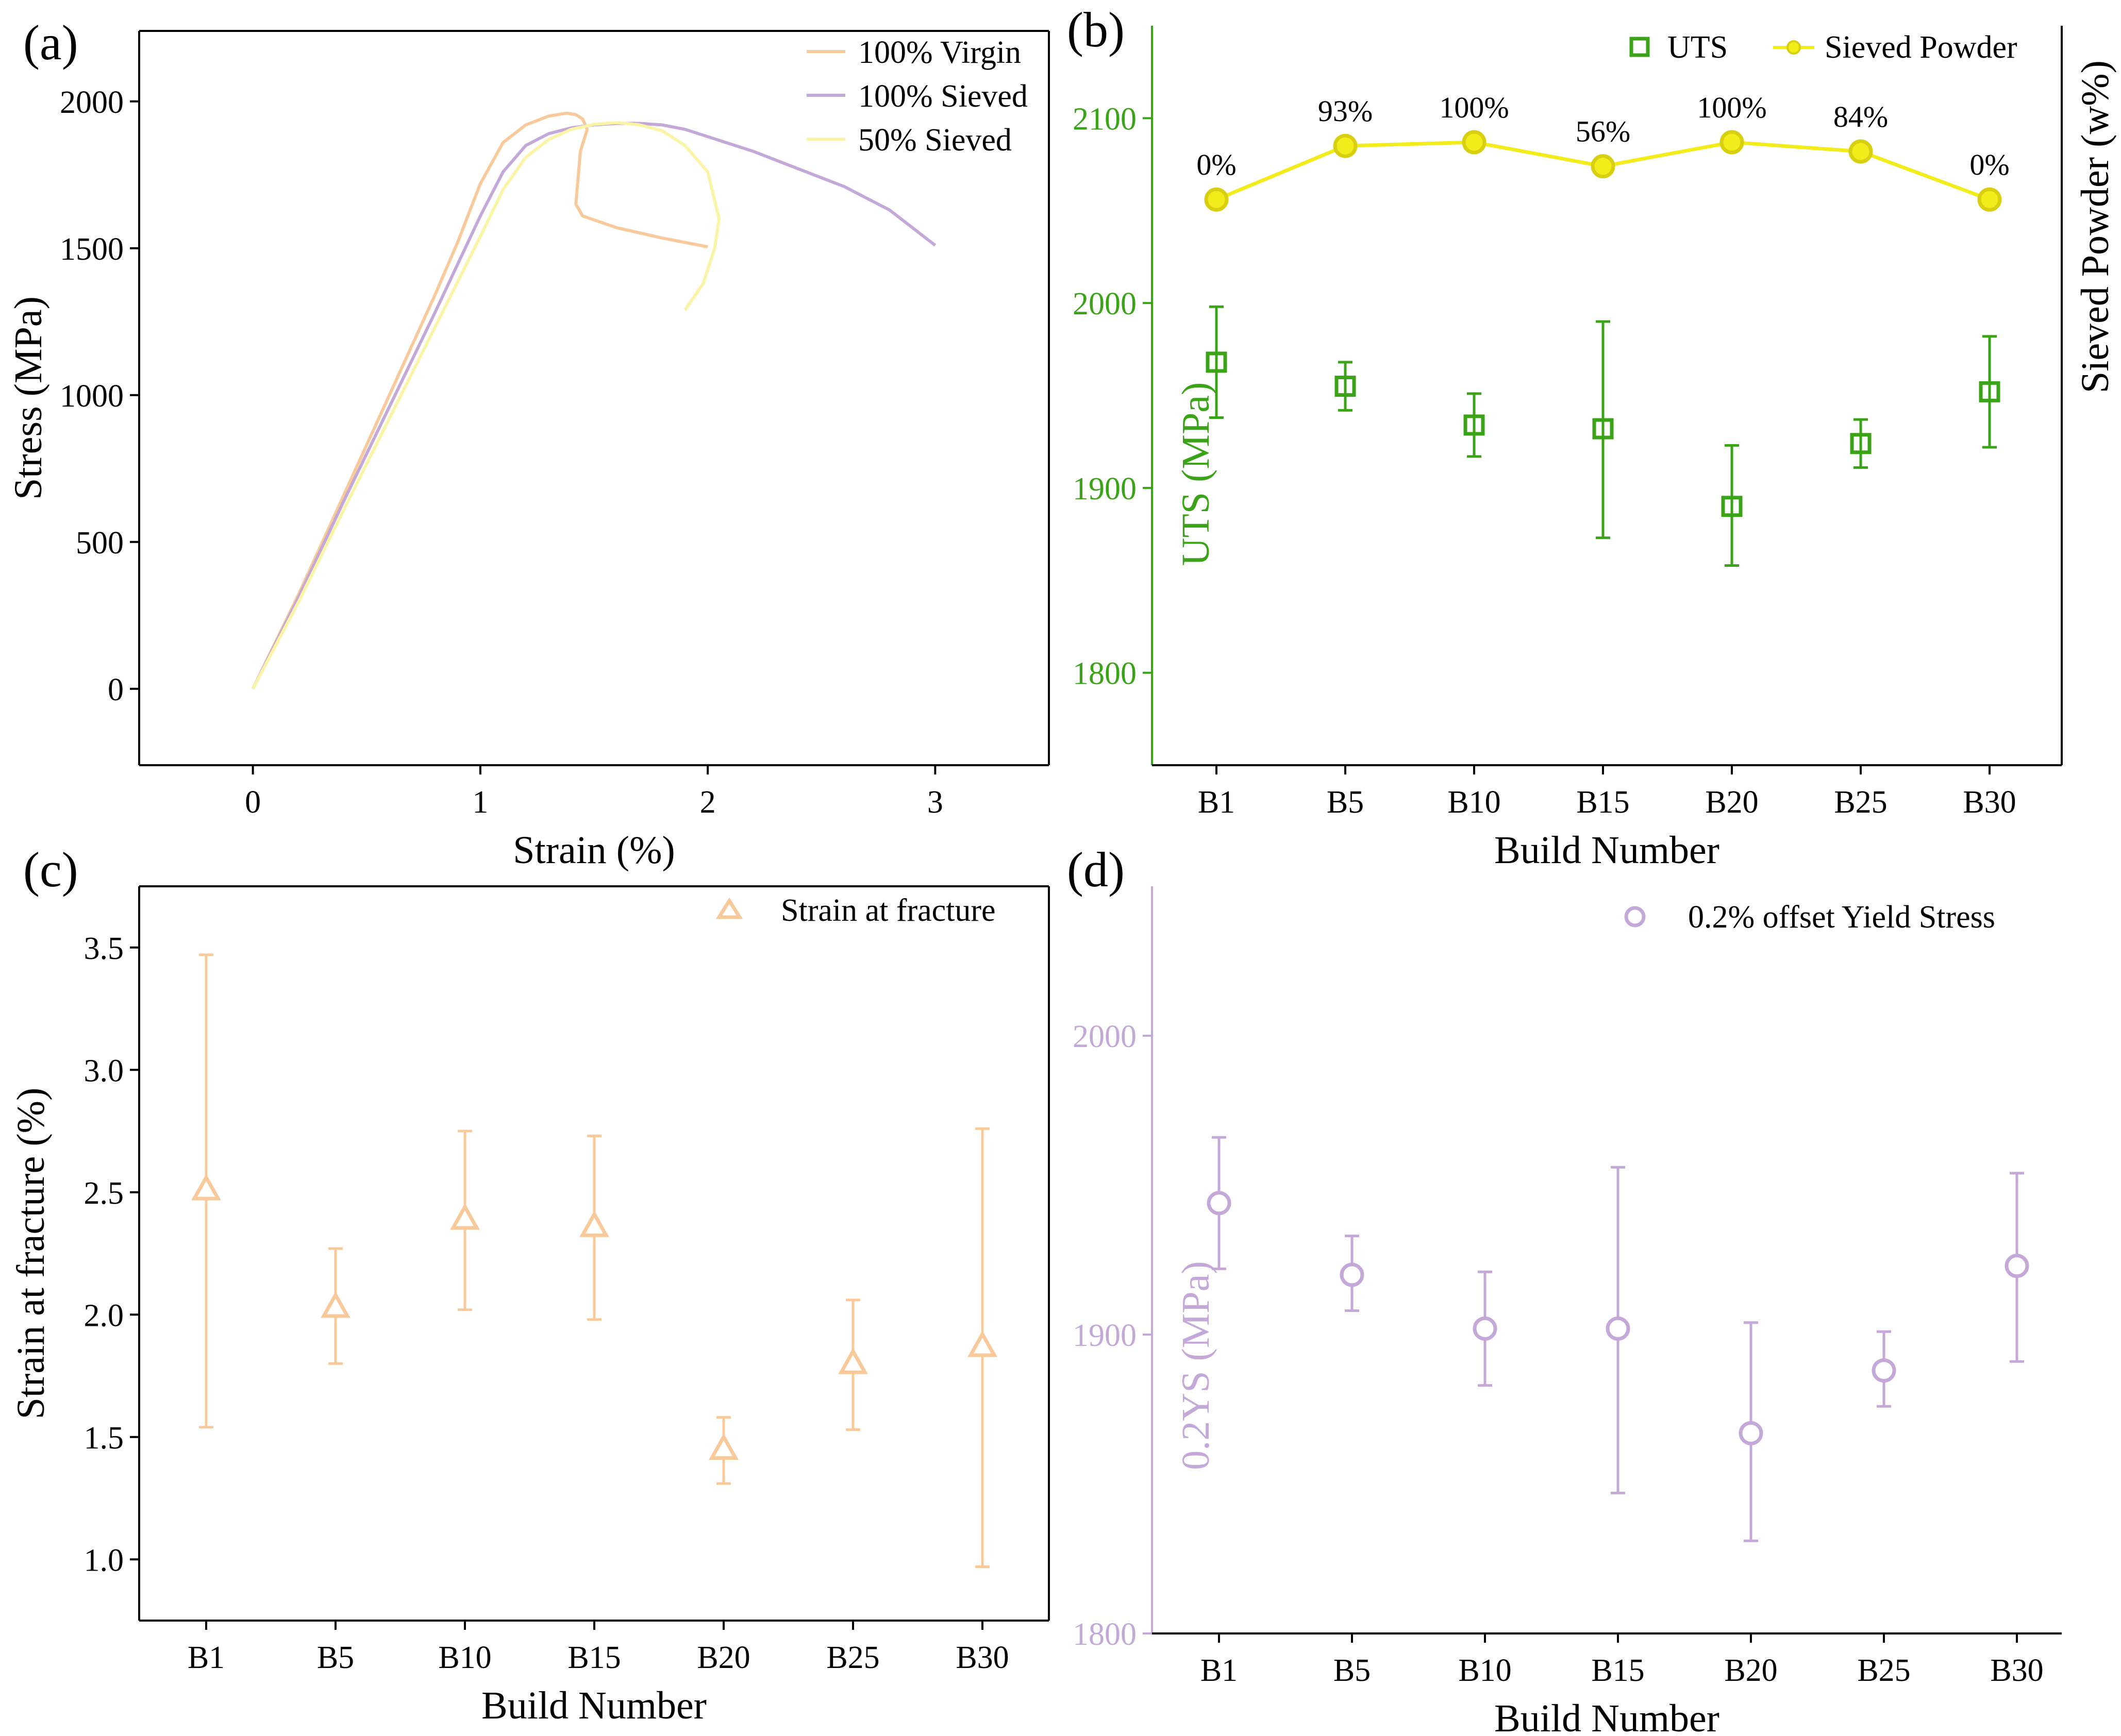 Image resolution: width=2121 pixels, height=1736 pixels. Describe the element at coordinates (50, 869) in the screenshot. I see `panel-label-c: (c)` at that location.